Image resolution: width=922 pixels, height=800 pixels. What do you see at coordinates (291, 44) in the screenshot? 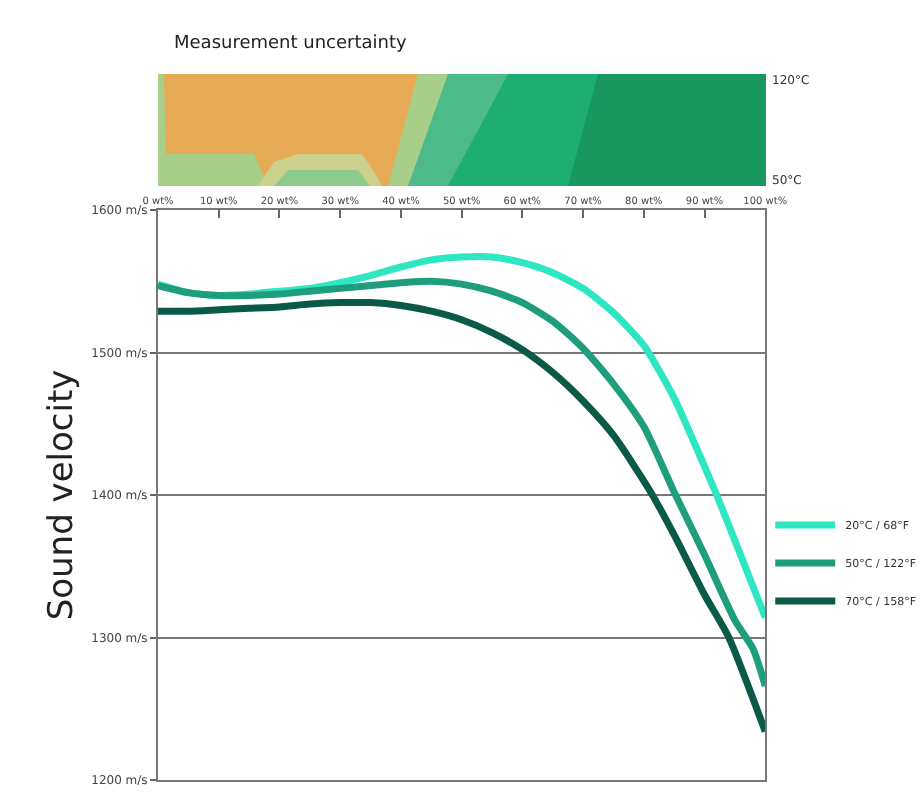
I see `text: Measurement uncertainty` at bounding box center [291, 44].